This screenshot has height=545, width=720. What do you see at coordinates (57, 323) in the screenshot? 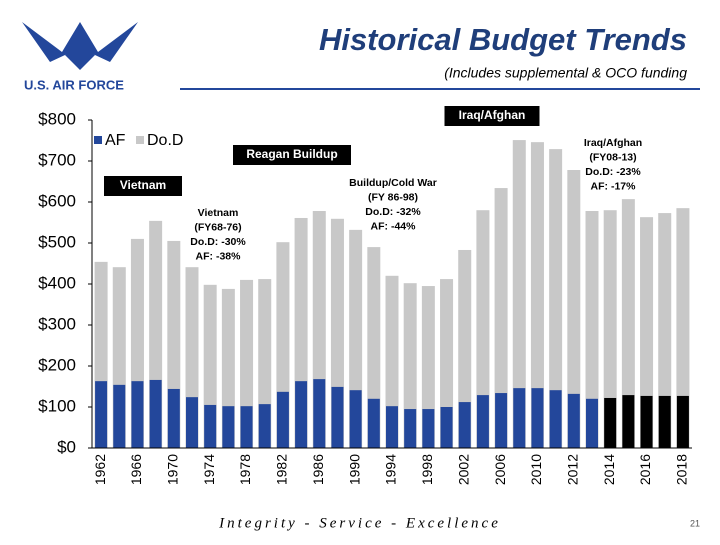
I see `y-tick-label: $300` at bounding box center [57, 323].